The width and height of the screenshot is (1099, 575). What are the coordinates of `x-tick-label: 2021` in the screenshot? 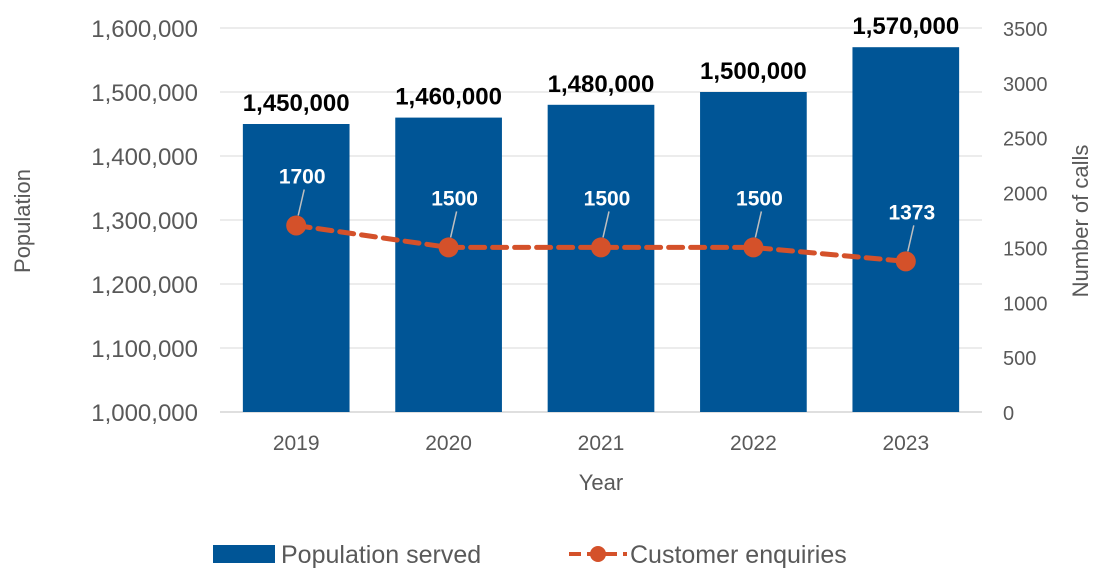 It's located at (601, 443).